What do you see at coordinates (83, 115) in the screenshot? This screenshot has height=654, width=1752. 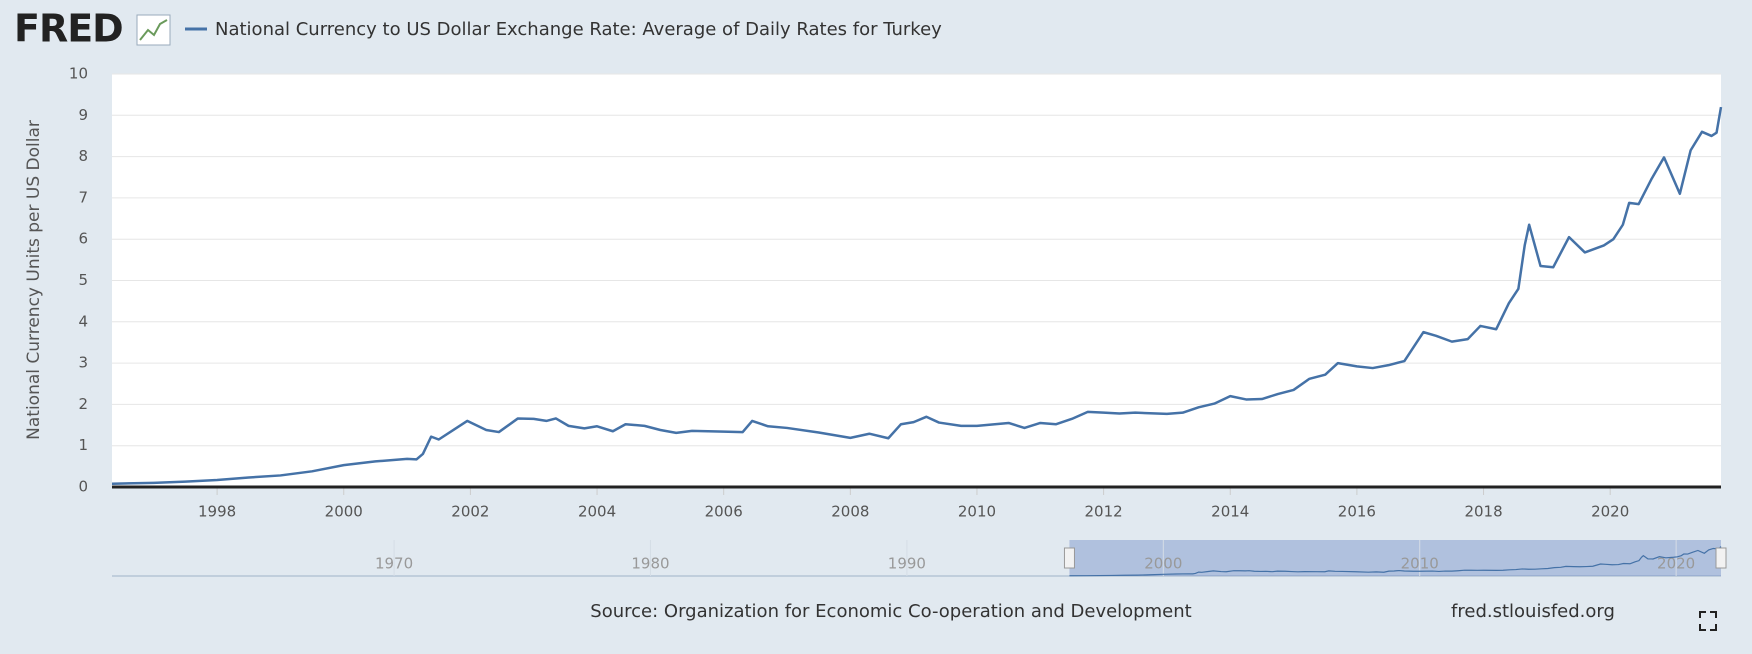 I see `y-tick-label: 9` at bounding box center [83, 115].